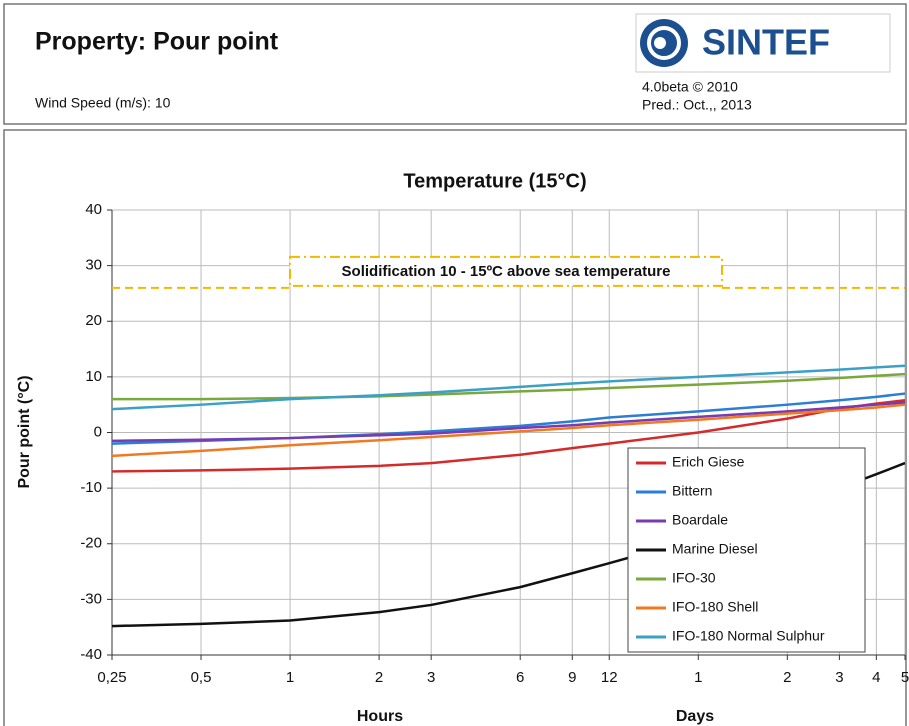 This screenshot has height=726, width=909. I want to click on version: 4.0beta © 2010, so click(690, 87).